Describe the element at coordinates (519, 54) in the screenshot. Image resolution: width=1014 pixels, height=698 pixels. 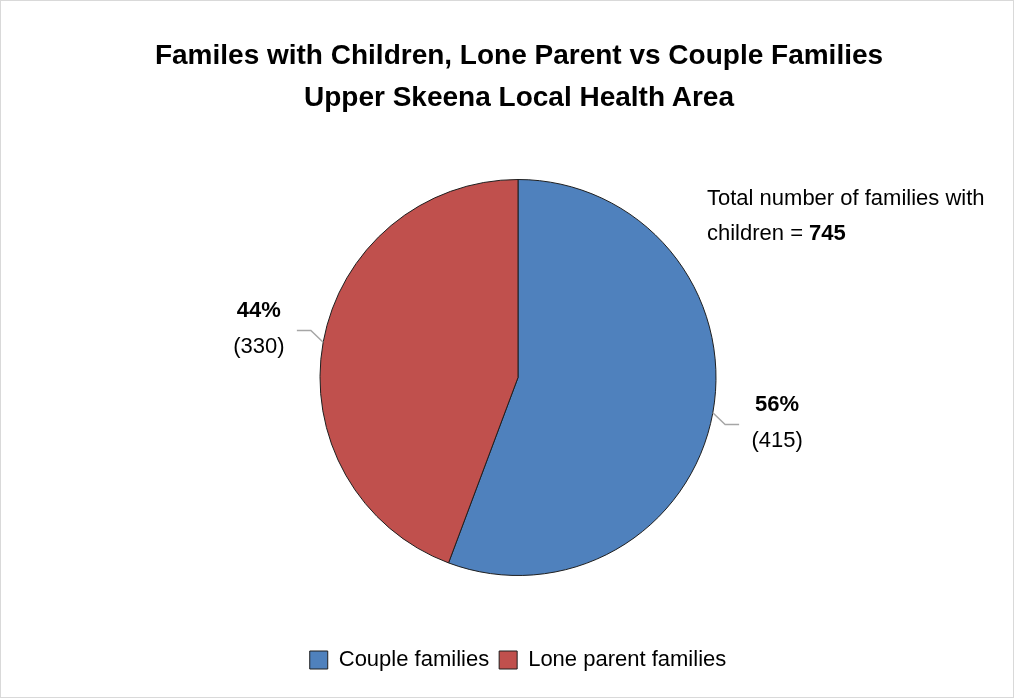
I see `chart-title: Familes with Children, Lone Parent vs Couple Families` at that location.